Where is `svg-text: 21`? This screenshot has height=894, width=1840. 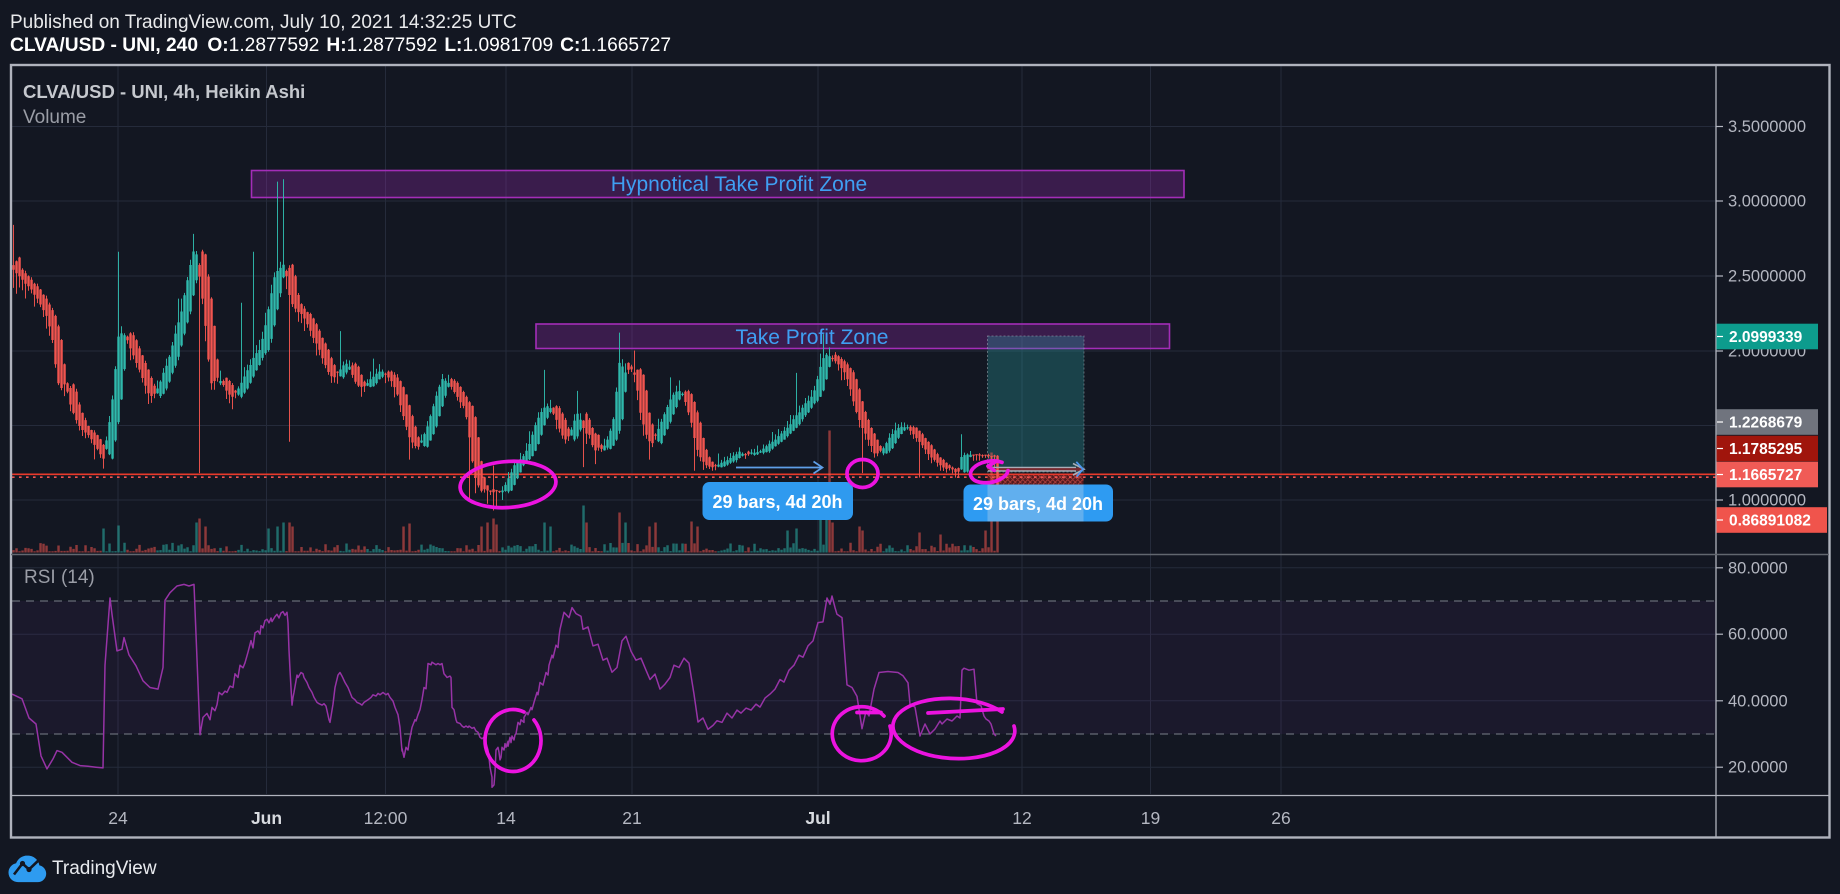
svg-text: 21 is located at coordinates (631, 818).